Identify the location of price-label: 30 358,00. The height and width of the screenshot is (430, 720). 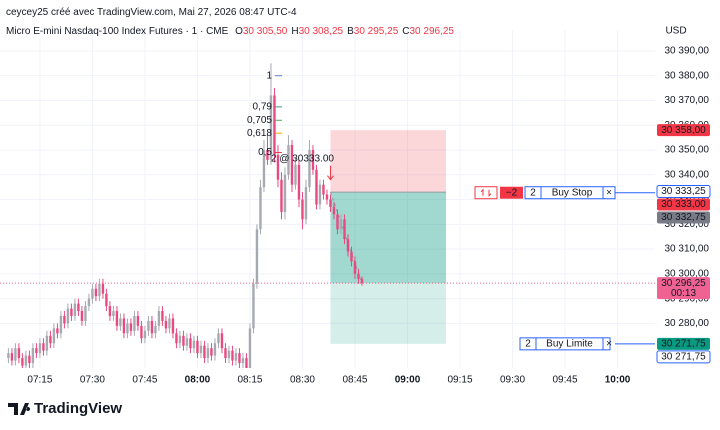
(683, 130).